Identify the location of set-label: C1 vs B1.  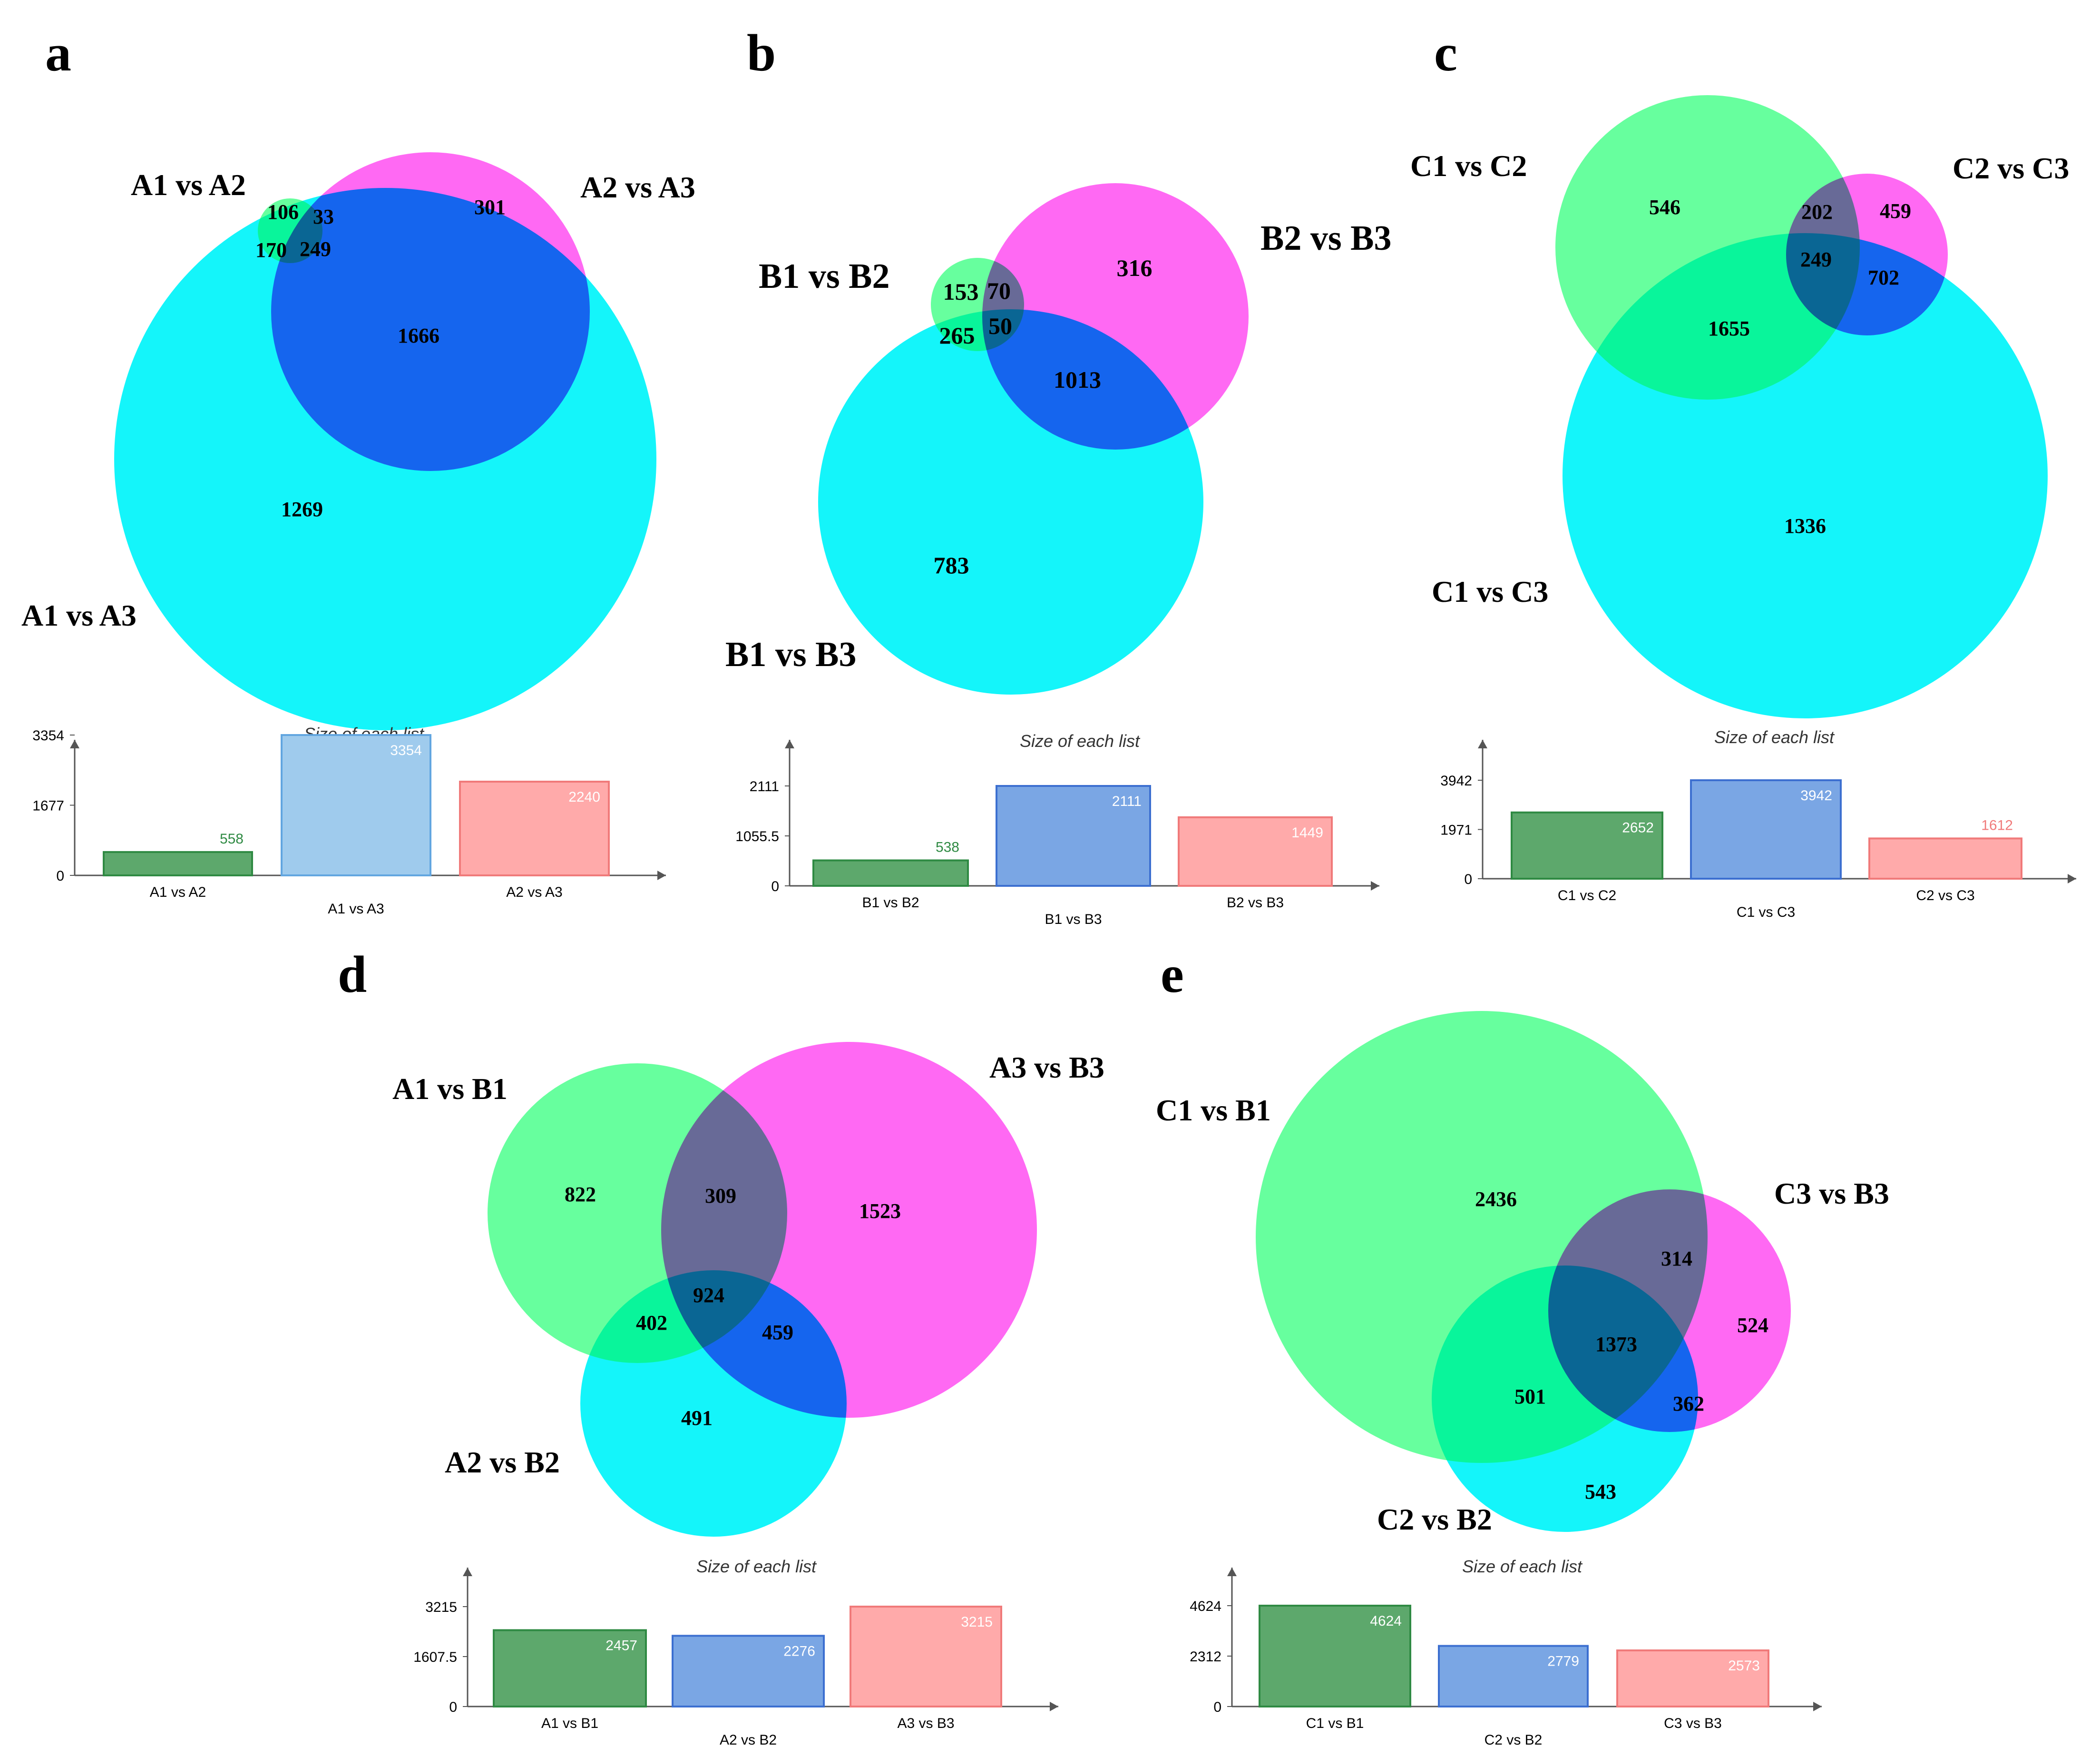
(1213, 1110).